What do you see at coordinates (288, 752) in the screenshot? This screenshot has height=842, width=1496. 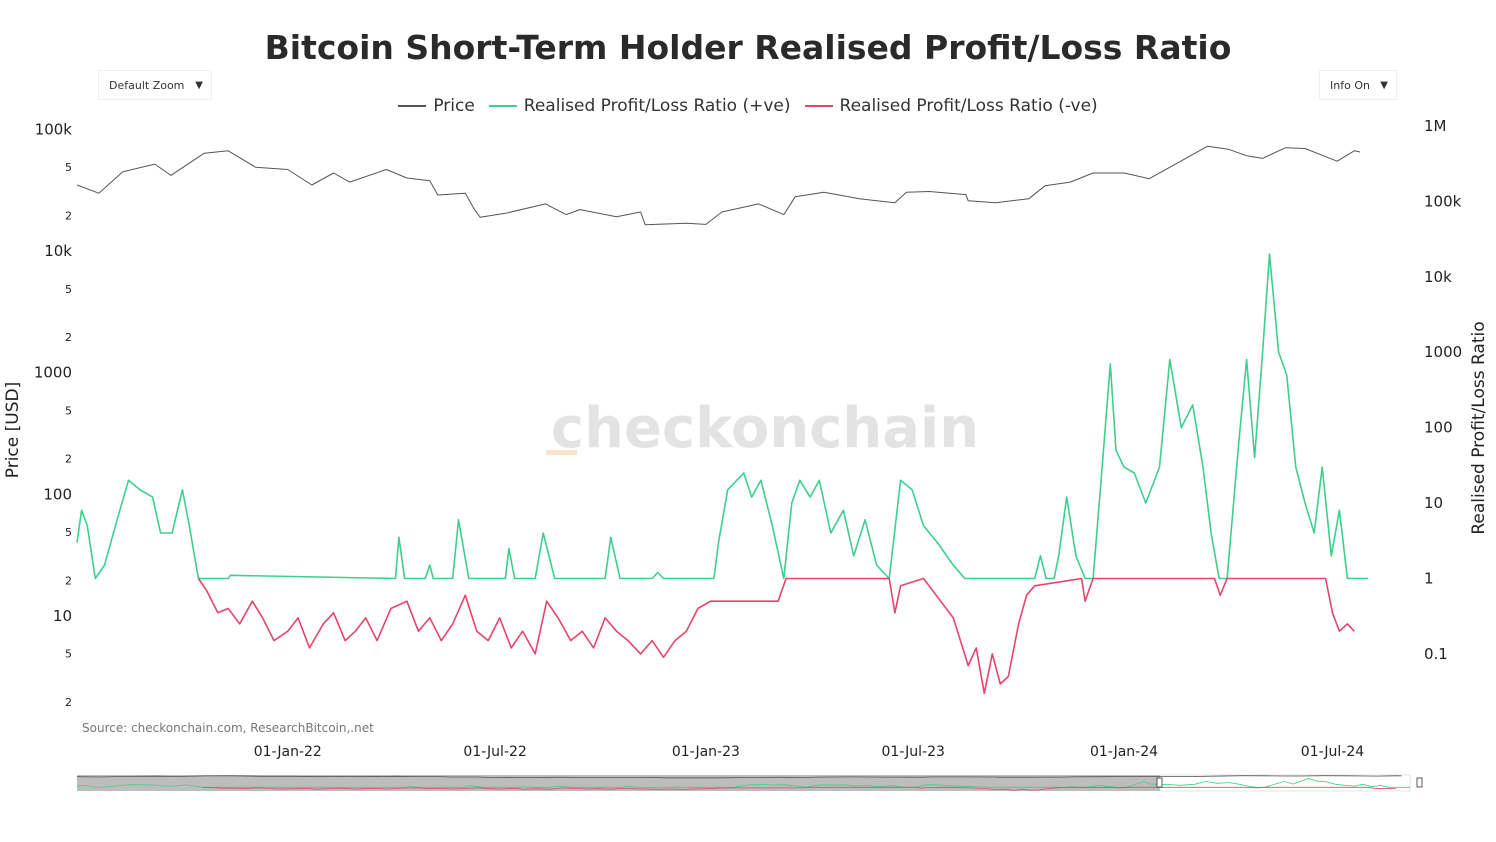 I see `x-tick-label: 01-Jan-22` at bounding box center [288, 752].